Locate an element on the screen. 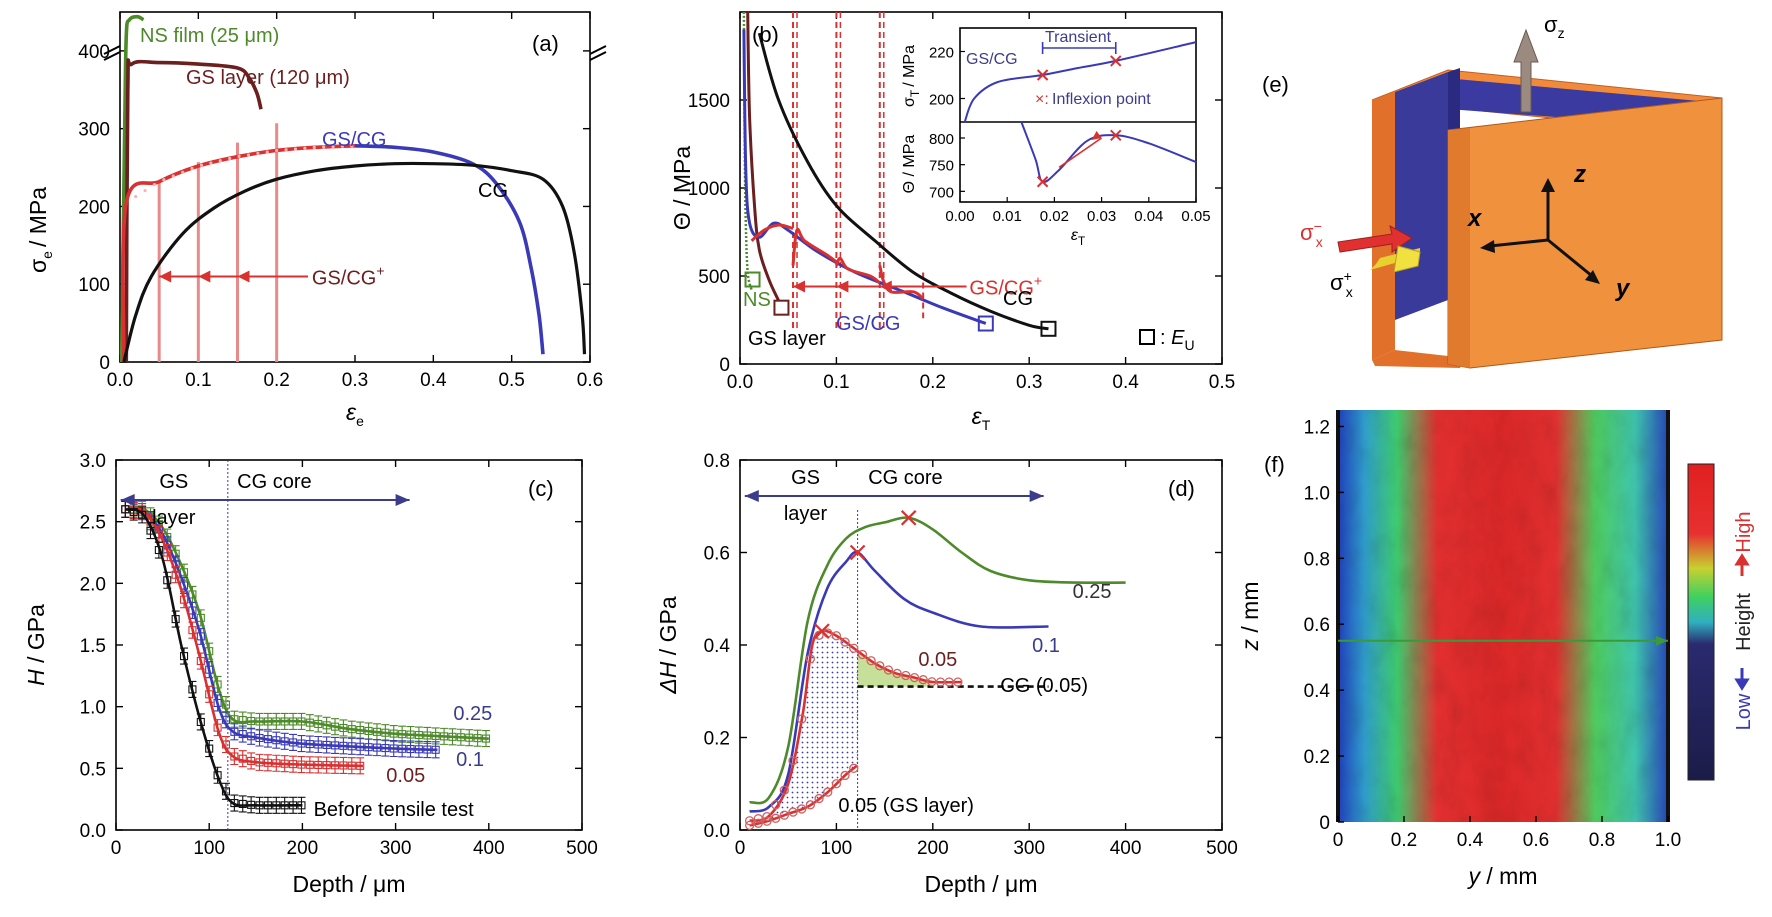  eu-main: E is located at coordinates (1178, 338).